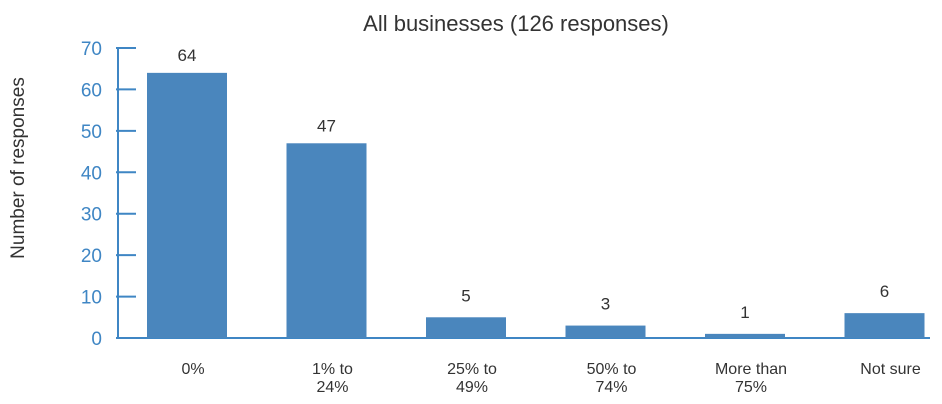 This screenshot has height=404, width=942. What do you see at coordinates (751, 378) in the screenshot?
I see `x-tick-label: More than 75%` at bounding box center [751, 378].